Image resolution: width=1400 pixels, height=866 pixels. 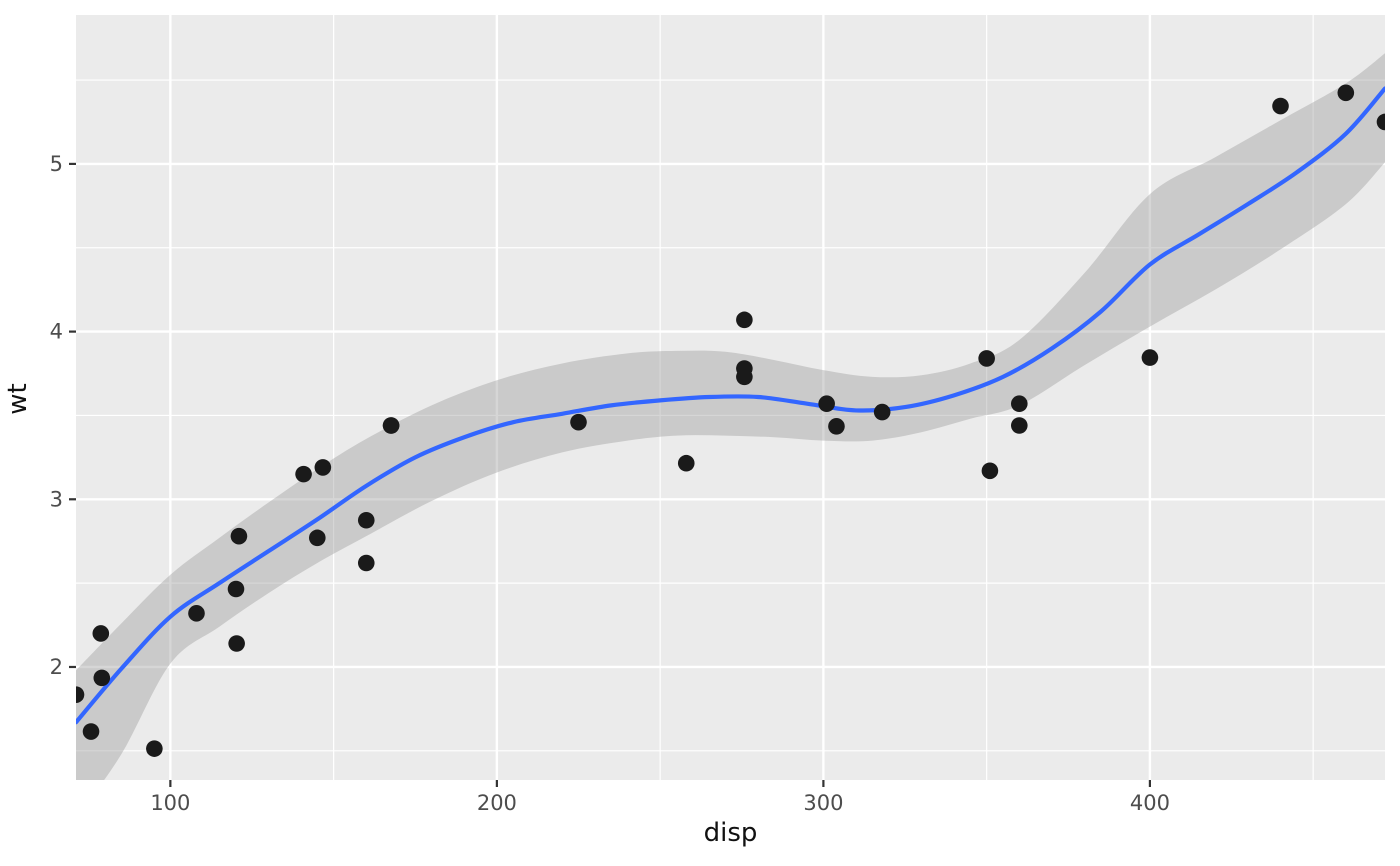 I want to click on y-tick-label: 4, so click(x=56, y=332).